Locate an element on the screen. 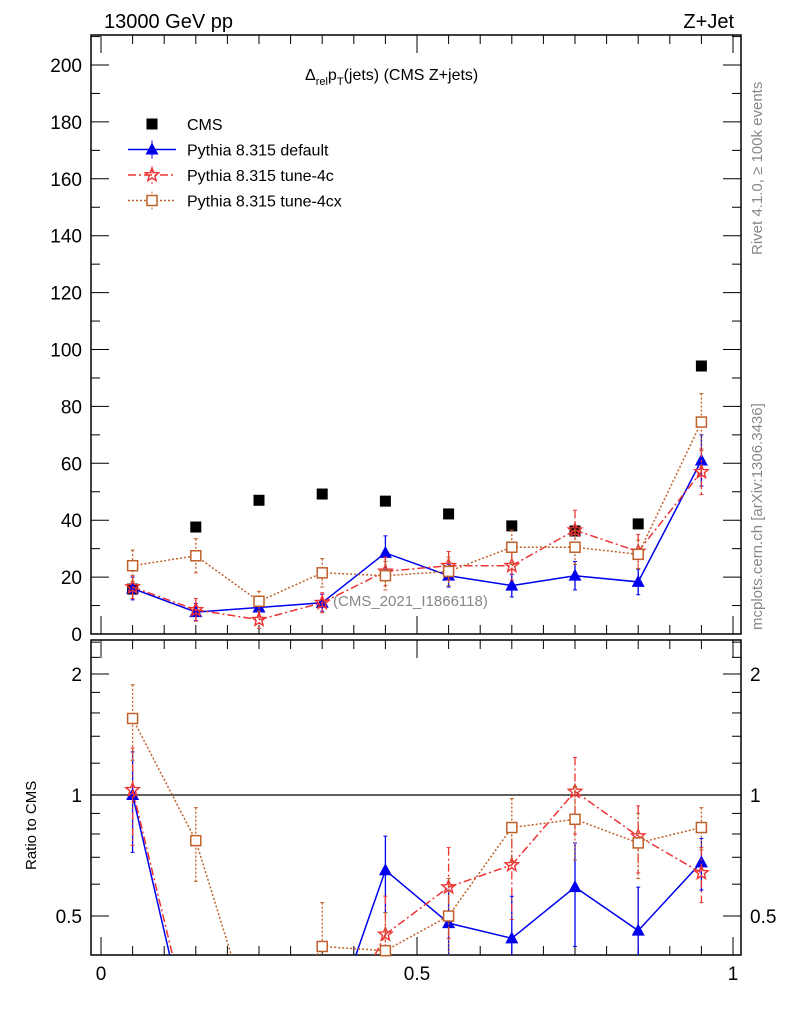 The width and height of the screenshot is (786, 1024). y-tick-label: 100 is located at coordinates (66, 351).